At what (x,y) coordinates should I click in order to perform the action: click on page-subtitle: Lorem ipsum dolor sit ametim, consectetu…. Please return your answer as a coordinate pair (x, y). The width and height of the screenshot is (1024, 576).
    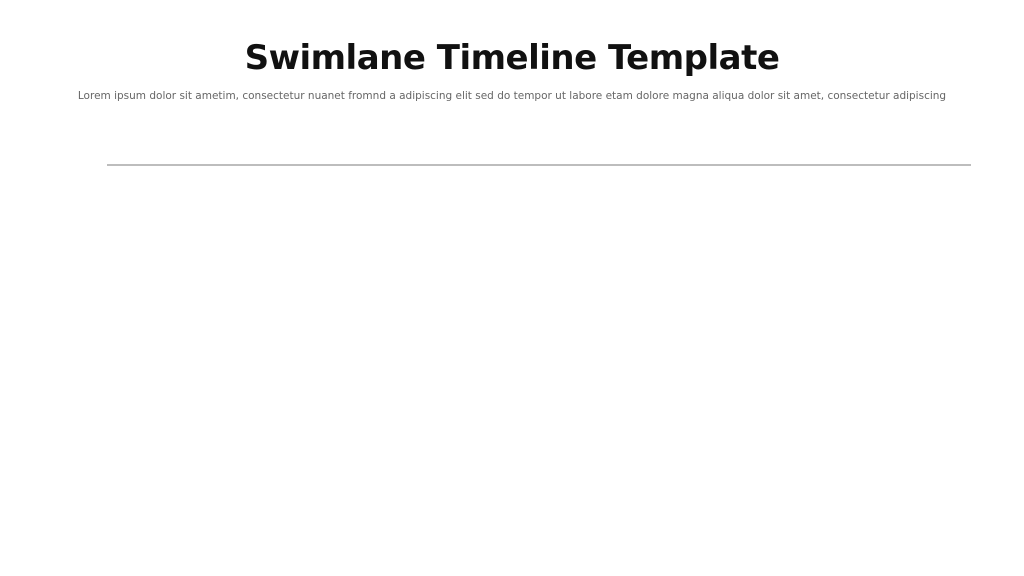
    Looking at the image, I should click on (512, 96).